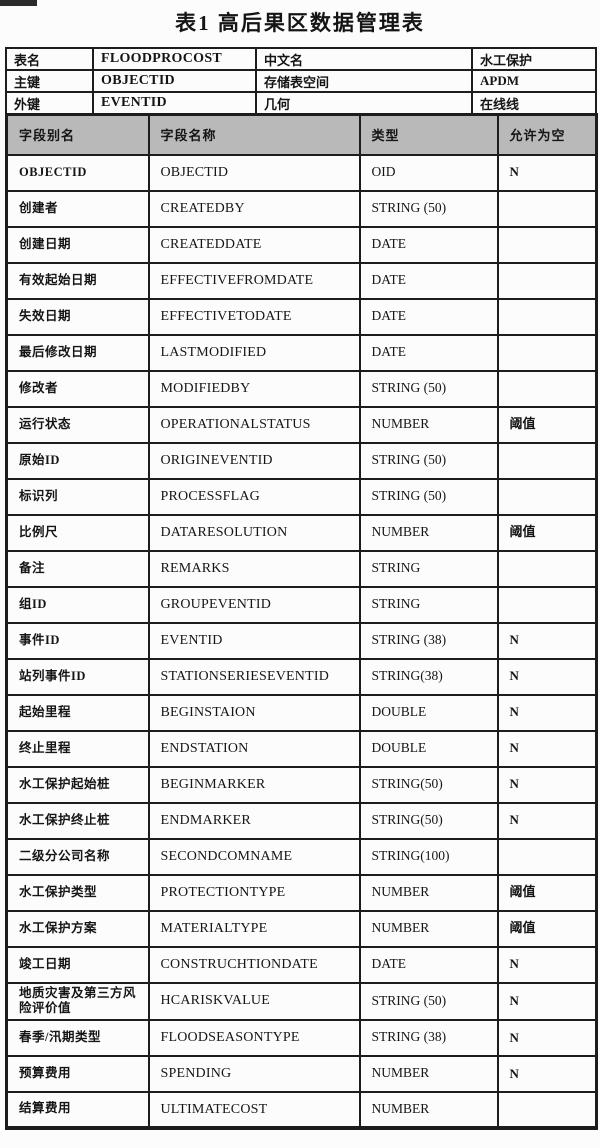  Describe the element at coordinates (254, 134) in the screenshot. I see `column-header-name: 字段名称` at that location.